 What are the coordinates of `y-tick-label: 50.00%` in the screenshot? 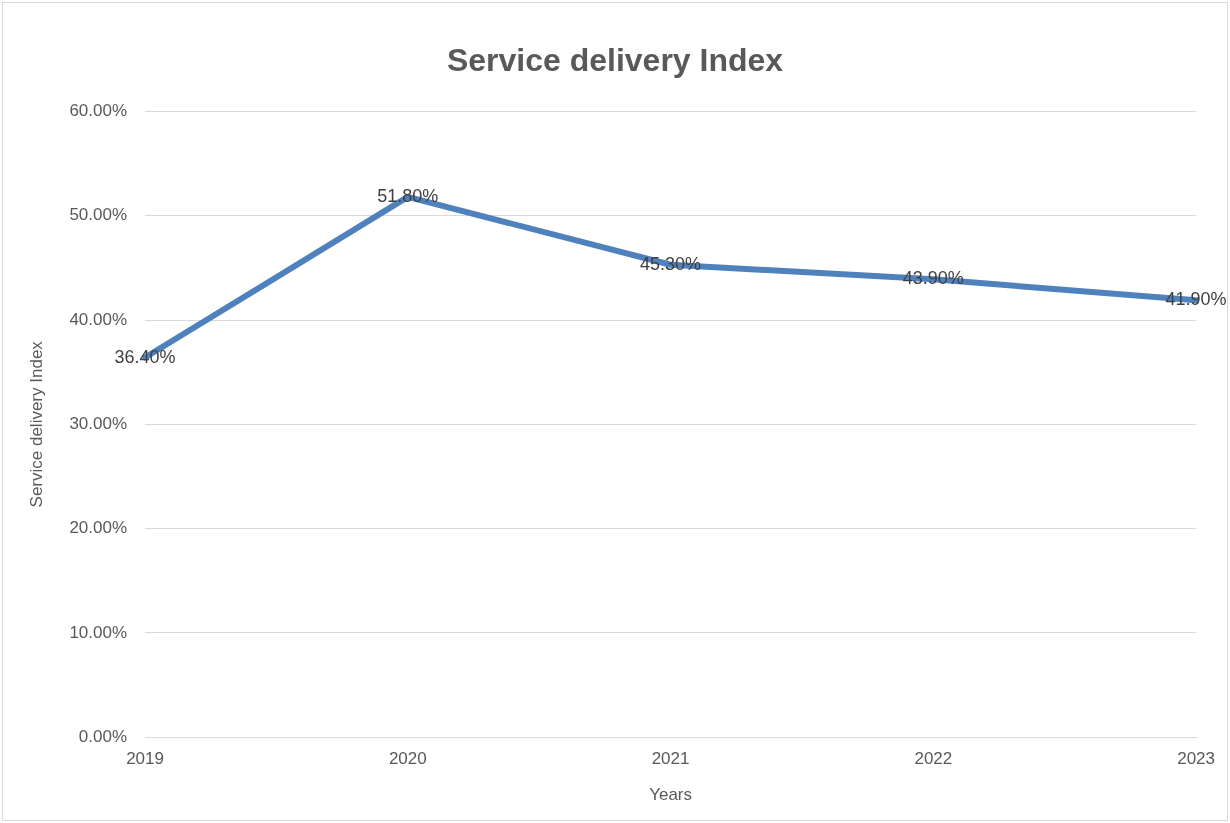 It's located at (98, 215).